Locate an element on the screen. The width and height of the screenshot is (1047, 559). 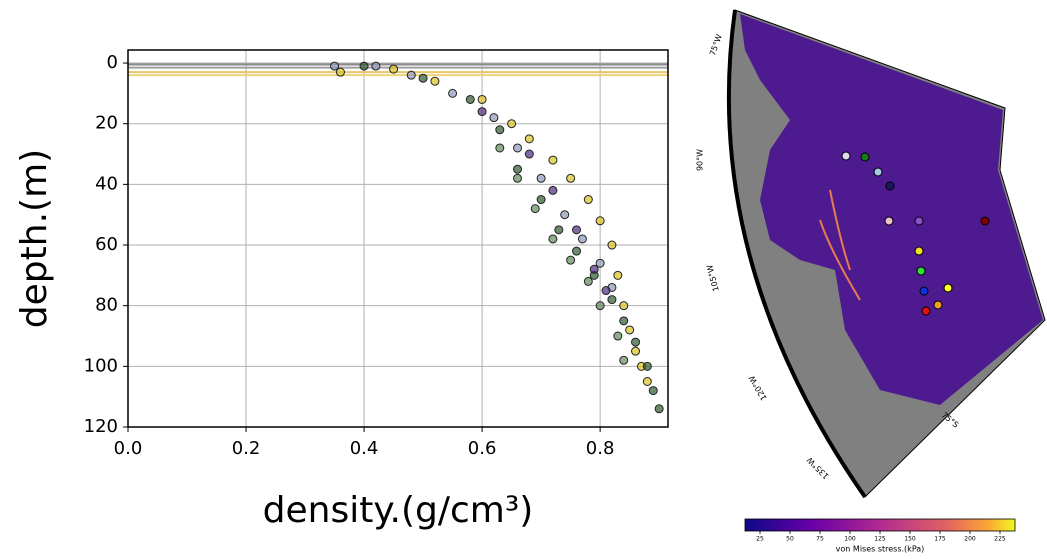
y-tick-label: 120 is located at coordinates (101, 426).